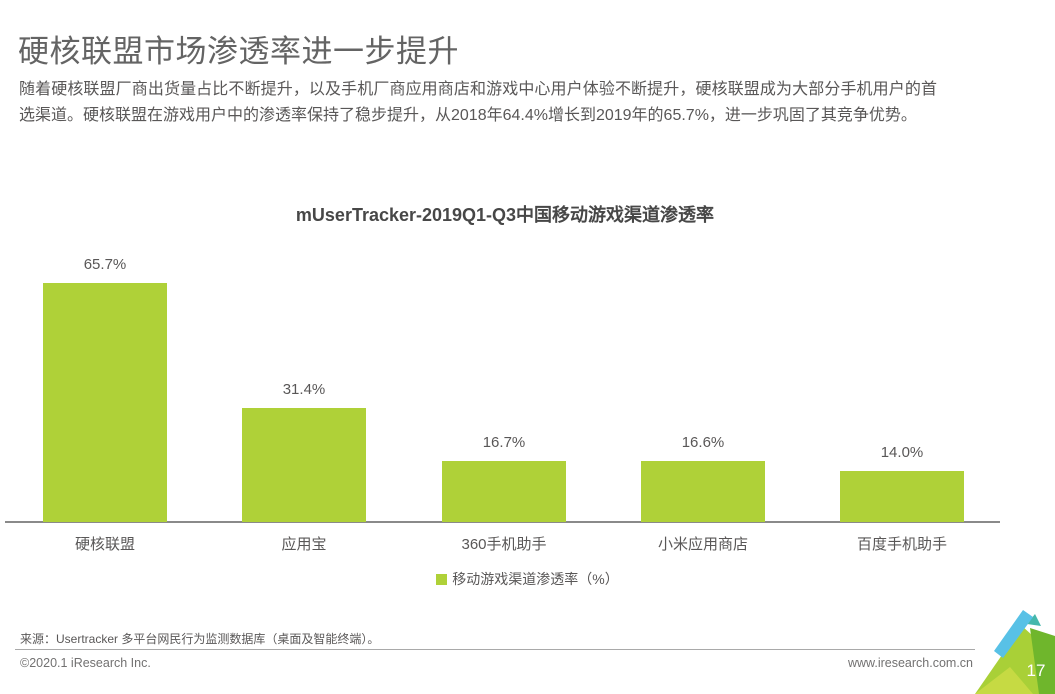 The width and height of the screenshot is (1055, 694). What do you see at coordinates (901, 544) in the screenshot?
I see `bar-category-label: 百度手机助手` at bounding box center [901, 544].